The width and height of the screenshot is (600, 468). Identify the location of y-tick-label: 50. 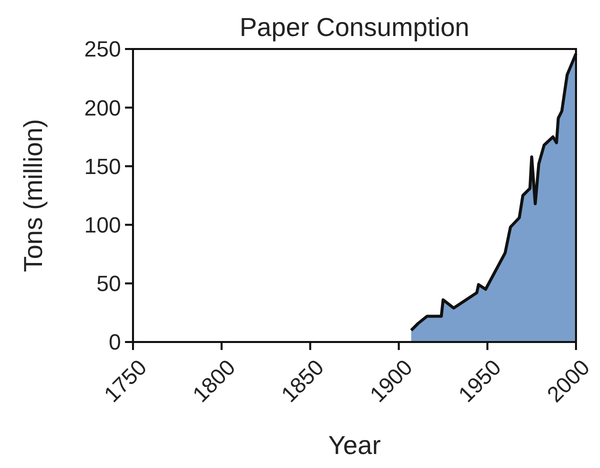
(108, 283).